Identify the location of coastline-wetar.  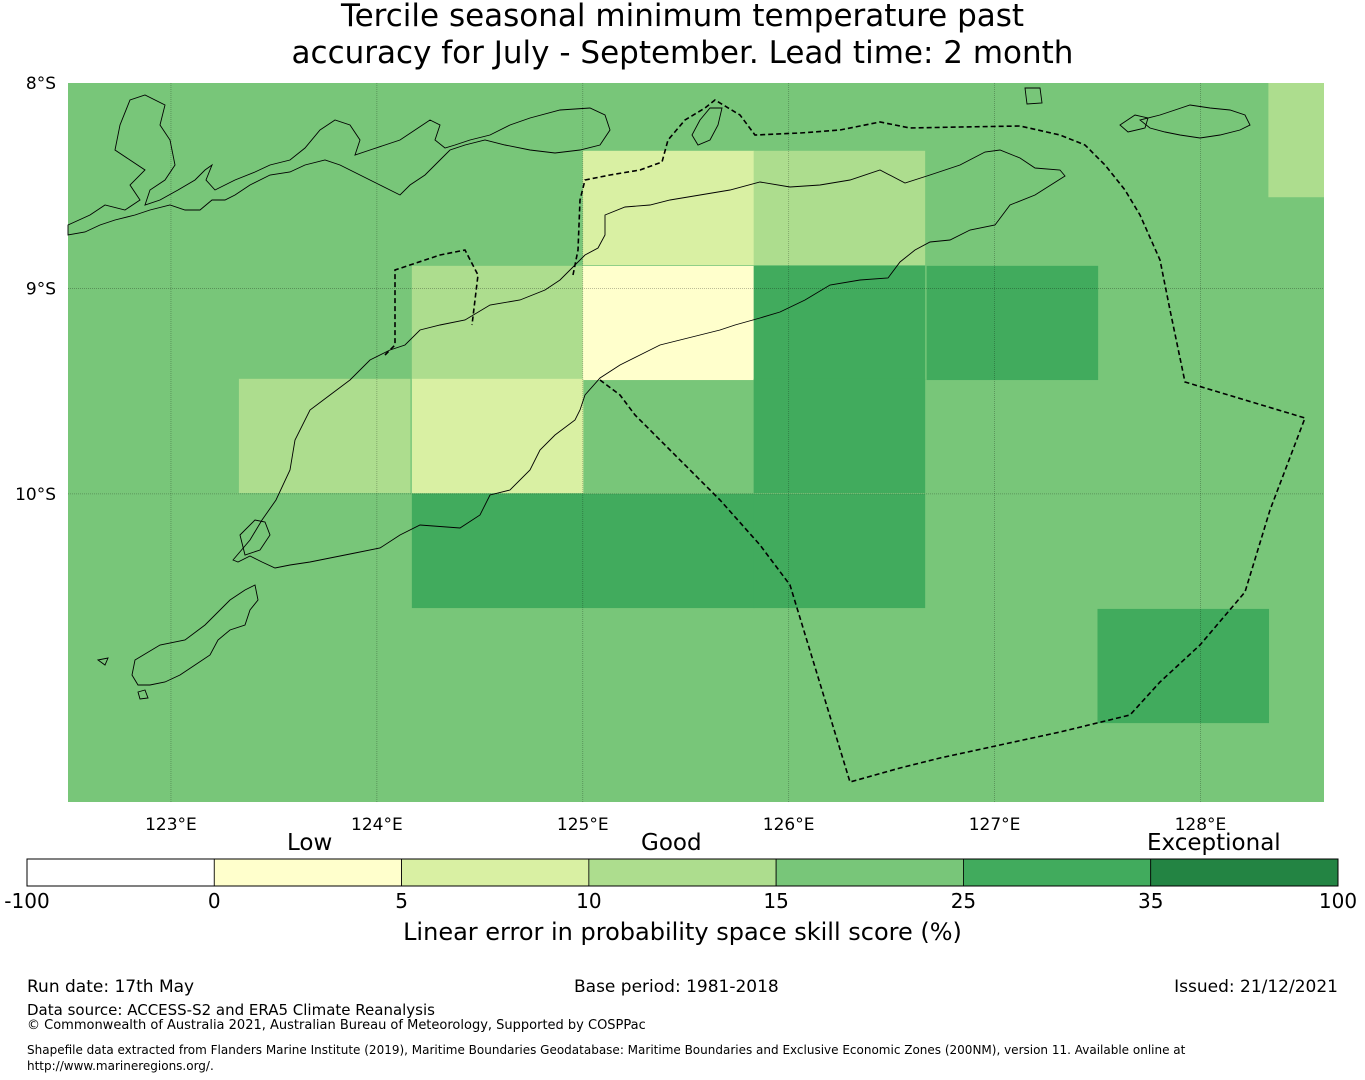
(1195, 121).